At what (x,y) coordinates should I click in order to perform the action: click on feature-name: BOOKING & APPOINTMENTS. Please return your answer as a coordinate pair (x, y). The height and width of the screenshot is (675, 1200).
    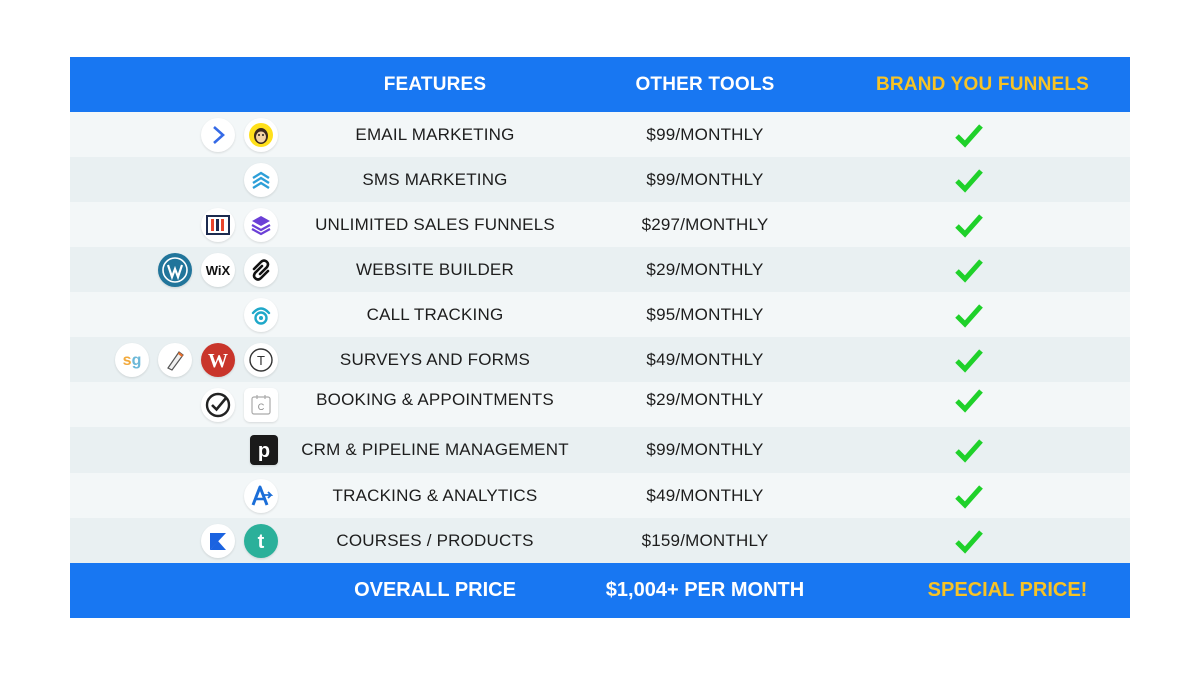
    Looking at the image, I should click on (435, 399).